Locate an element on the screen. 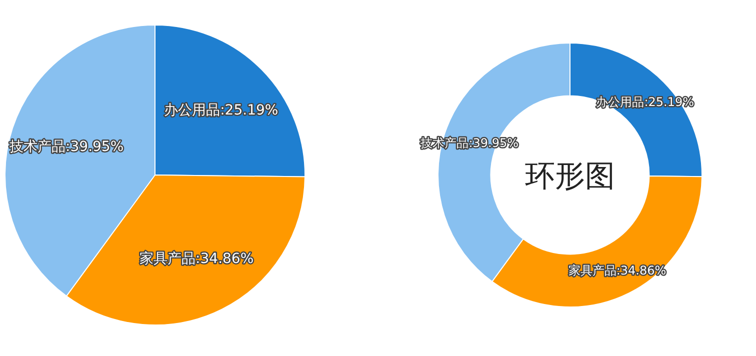 This screenshot has width=756, height=356. data-label: :39.95% is located at coordinates (95, 147).